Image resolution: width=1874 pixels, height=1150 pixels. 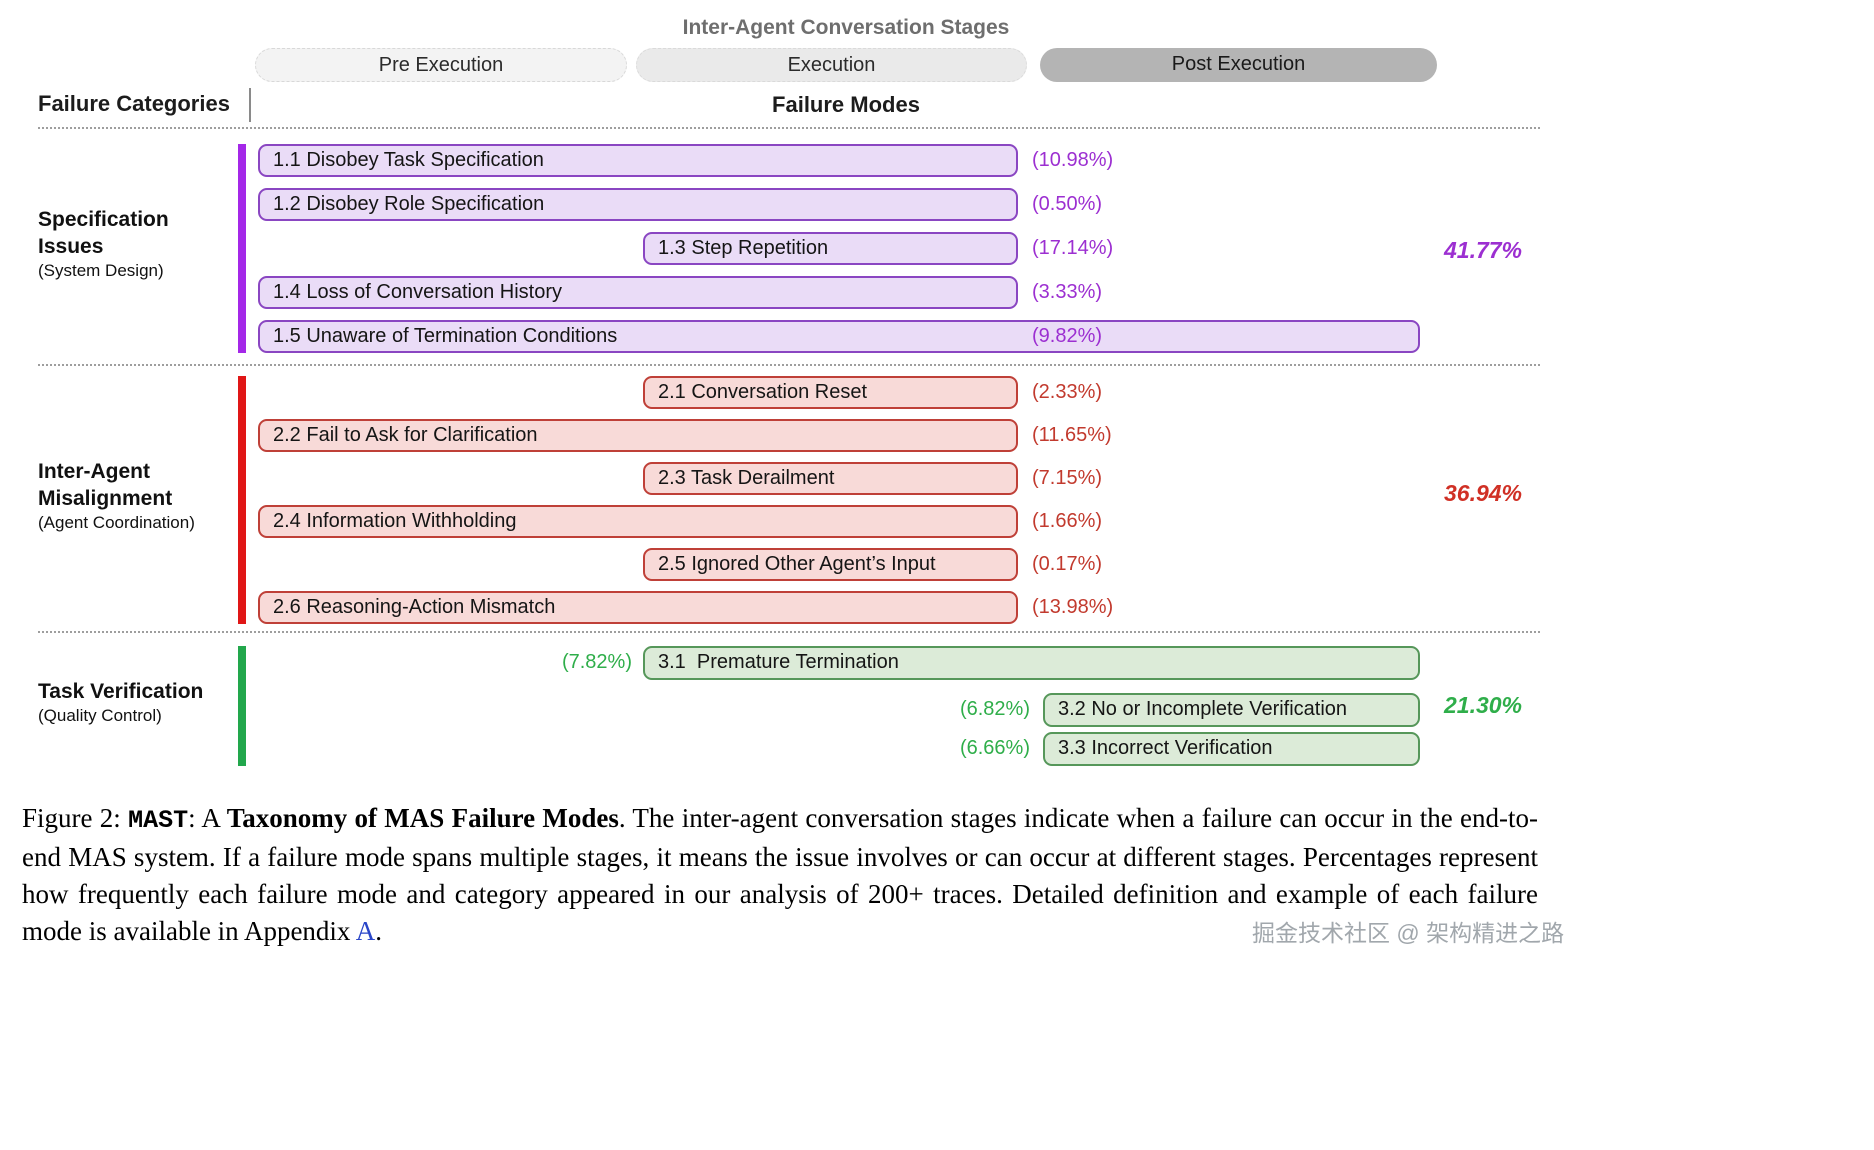 I want to click on category-name: Inter-Agent Misalignment, so click(x=105, y=485).